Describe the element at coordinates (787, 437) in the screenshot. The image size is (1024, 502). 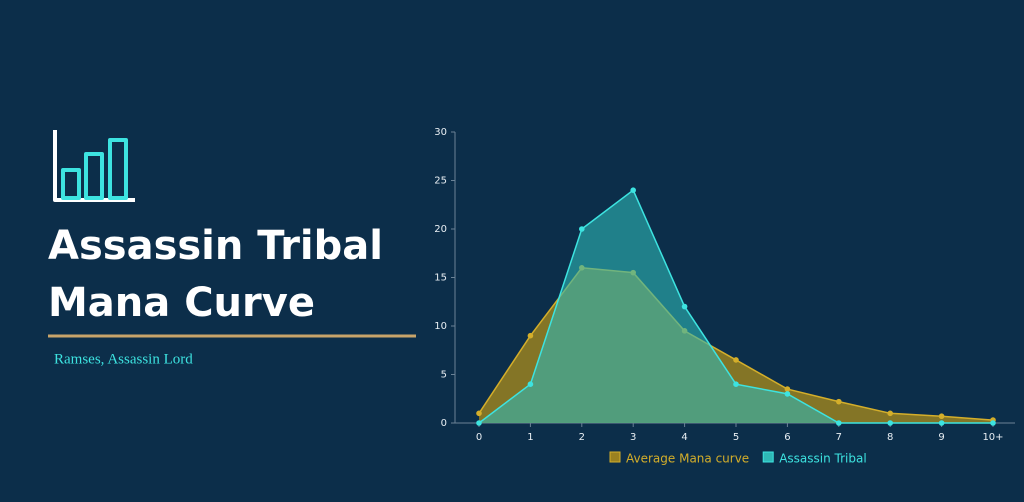
I see `x-tick-label: 6` at that location.